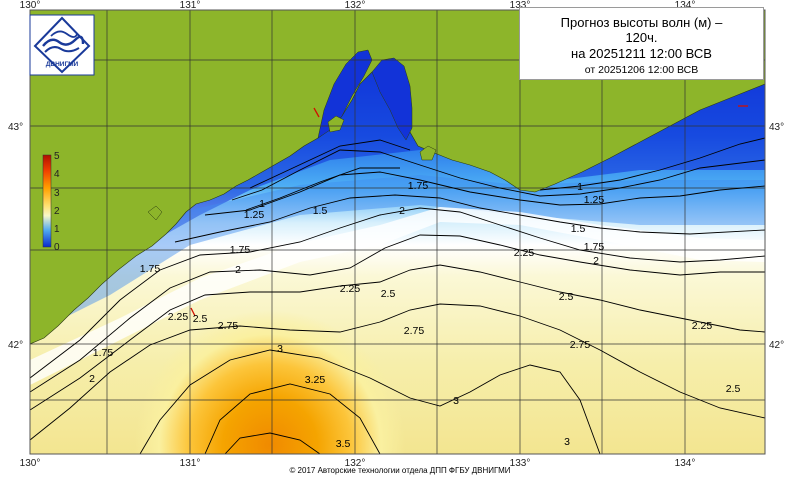  I want to click on dvnigmi-logo: ДВНИГМИ, so click(62, 45).